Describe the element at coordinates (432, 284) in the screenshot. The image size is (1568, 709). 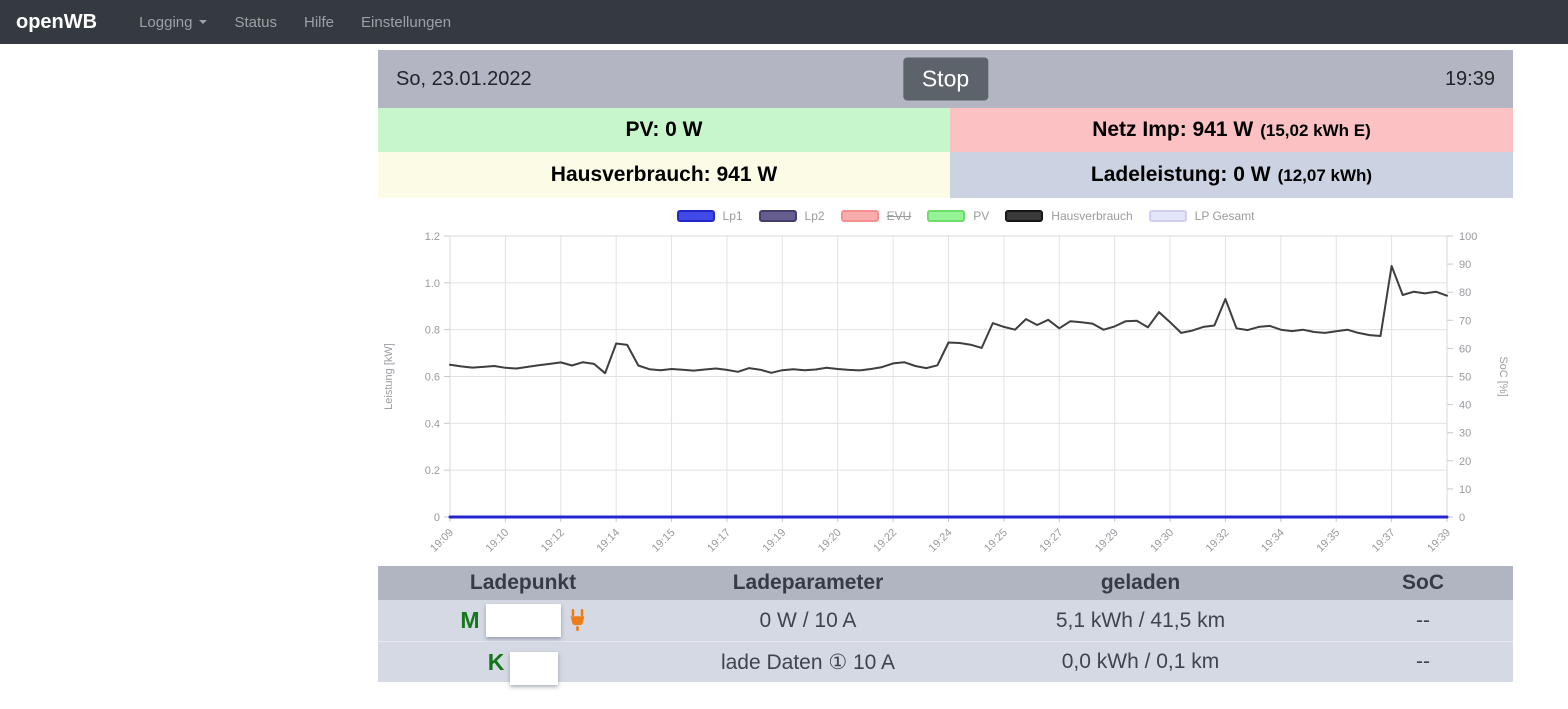
I see `svg-text: 1.0` at that location.